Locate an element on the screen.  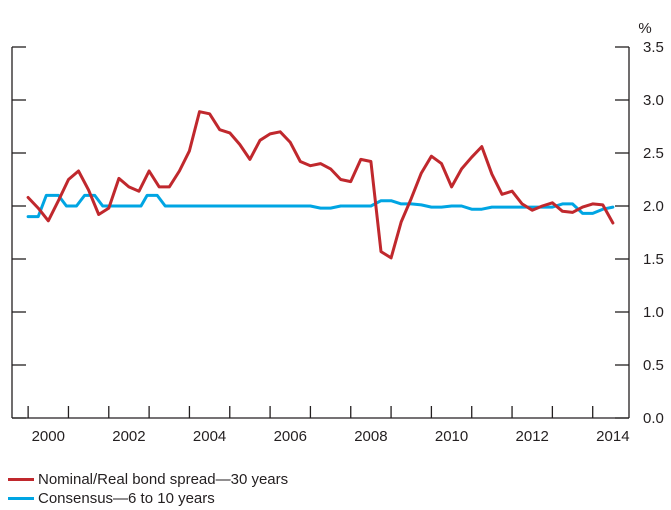
y-tick-label: 2.0 is located at coordinates (653, 206).